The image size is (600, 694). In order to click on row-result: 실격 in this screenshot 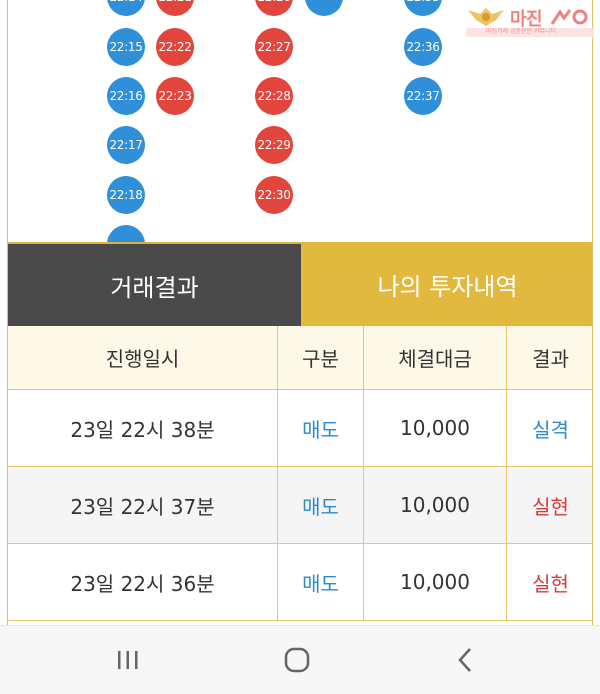, I will do `click(550, 429)`.